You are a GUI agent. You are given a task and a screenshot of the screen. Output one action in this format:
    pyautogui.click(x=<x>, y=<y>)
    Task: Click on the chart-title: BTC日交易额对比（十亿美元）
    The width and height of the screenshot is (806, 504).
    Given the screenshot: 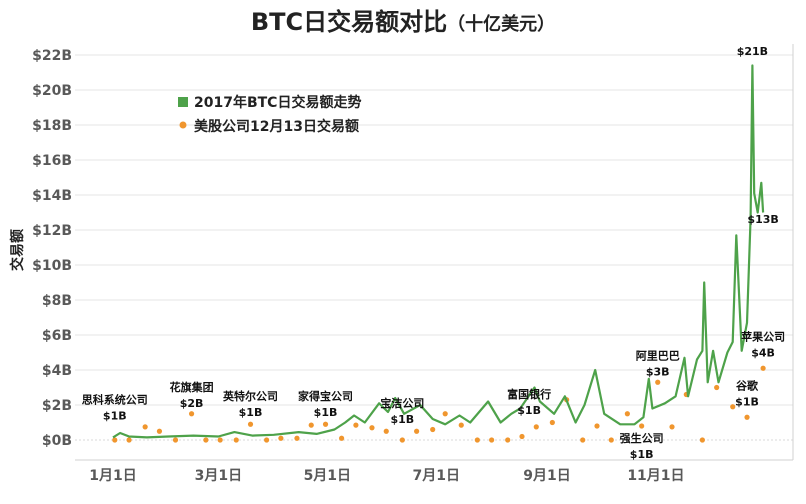 What is the action you would take?
    pyautogui.click(x=403, y=22)
    